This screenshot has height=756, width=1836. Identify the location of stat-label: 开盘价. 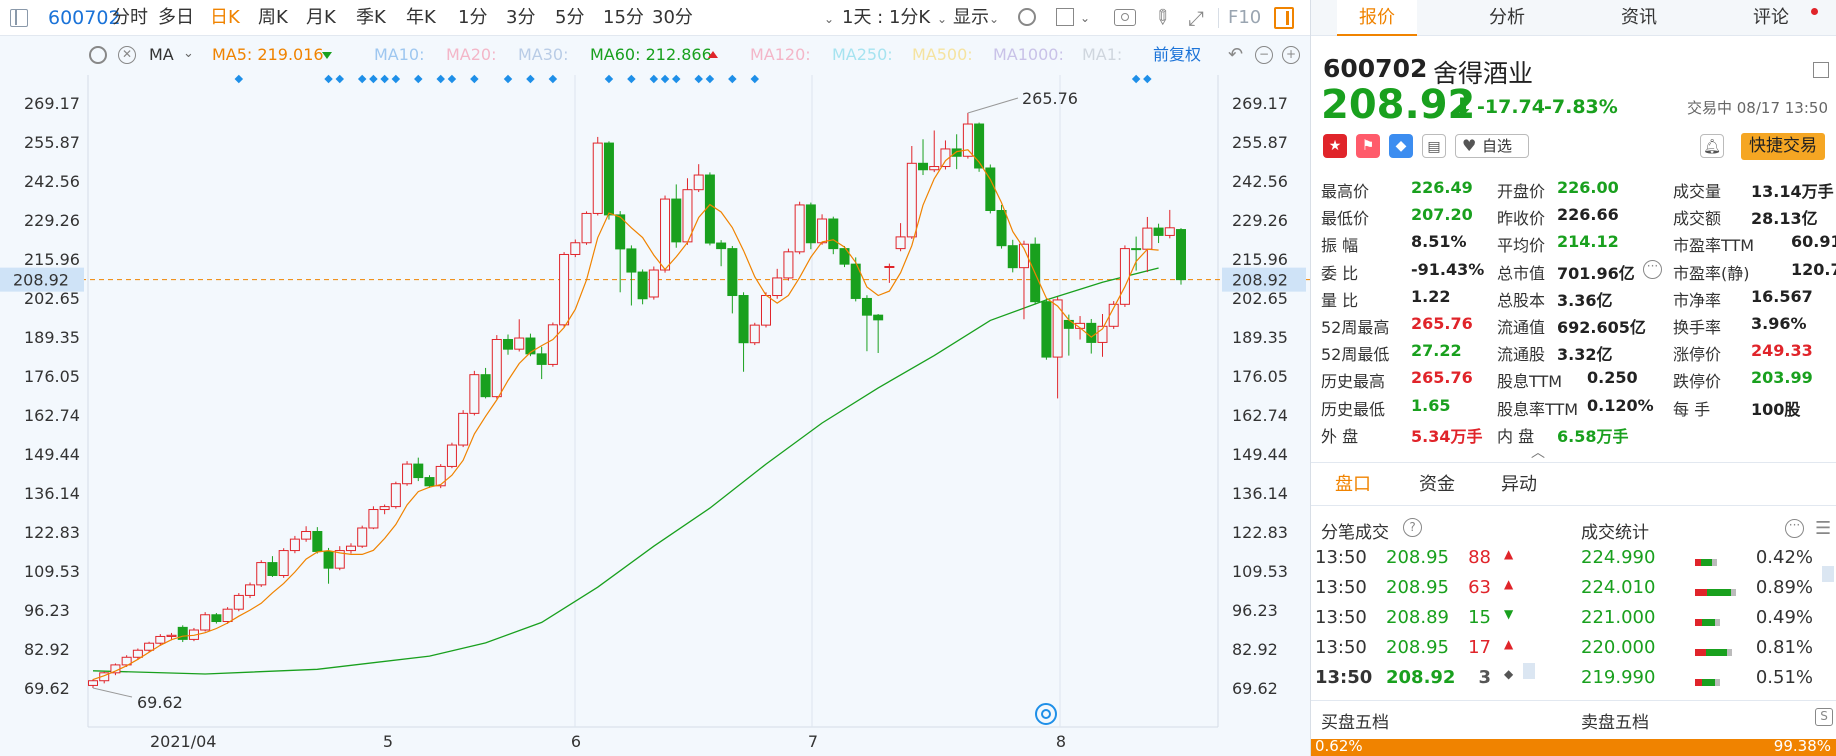
(1521, 191).